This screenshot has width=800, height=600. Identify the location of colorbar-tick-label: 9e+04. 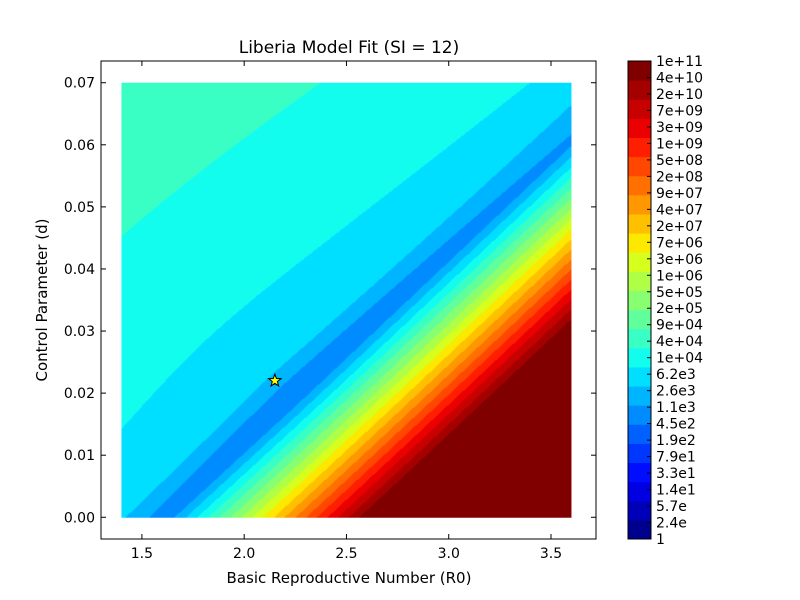
(679, 326).